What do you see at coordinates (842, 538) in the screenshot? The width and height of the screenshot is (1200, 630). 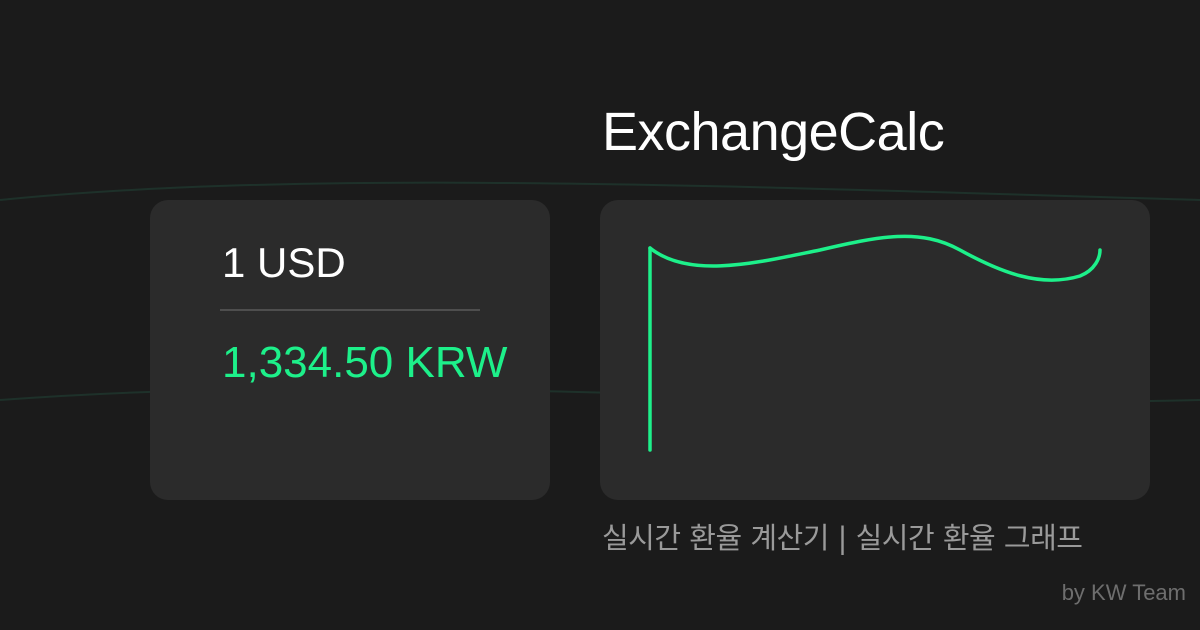 I see `subtitle: 실시간 환율 계산기 | 실시간 환율 그래프` at bounding box center [842, 538].